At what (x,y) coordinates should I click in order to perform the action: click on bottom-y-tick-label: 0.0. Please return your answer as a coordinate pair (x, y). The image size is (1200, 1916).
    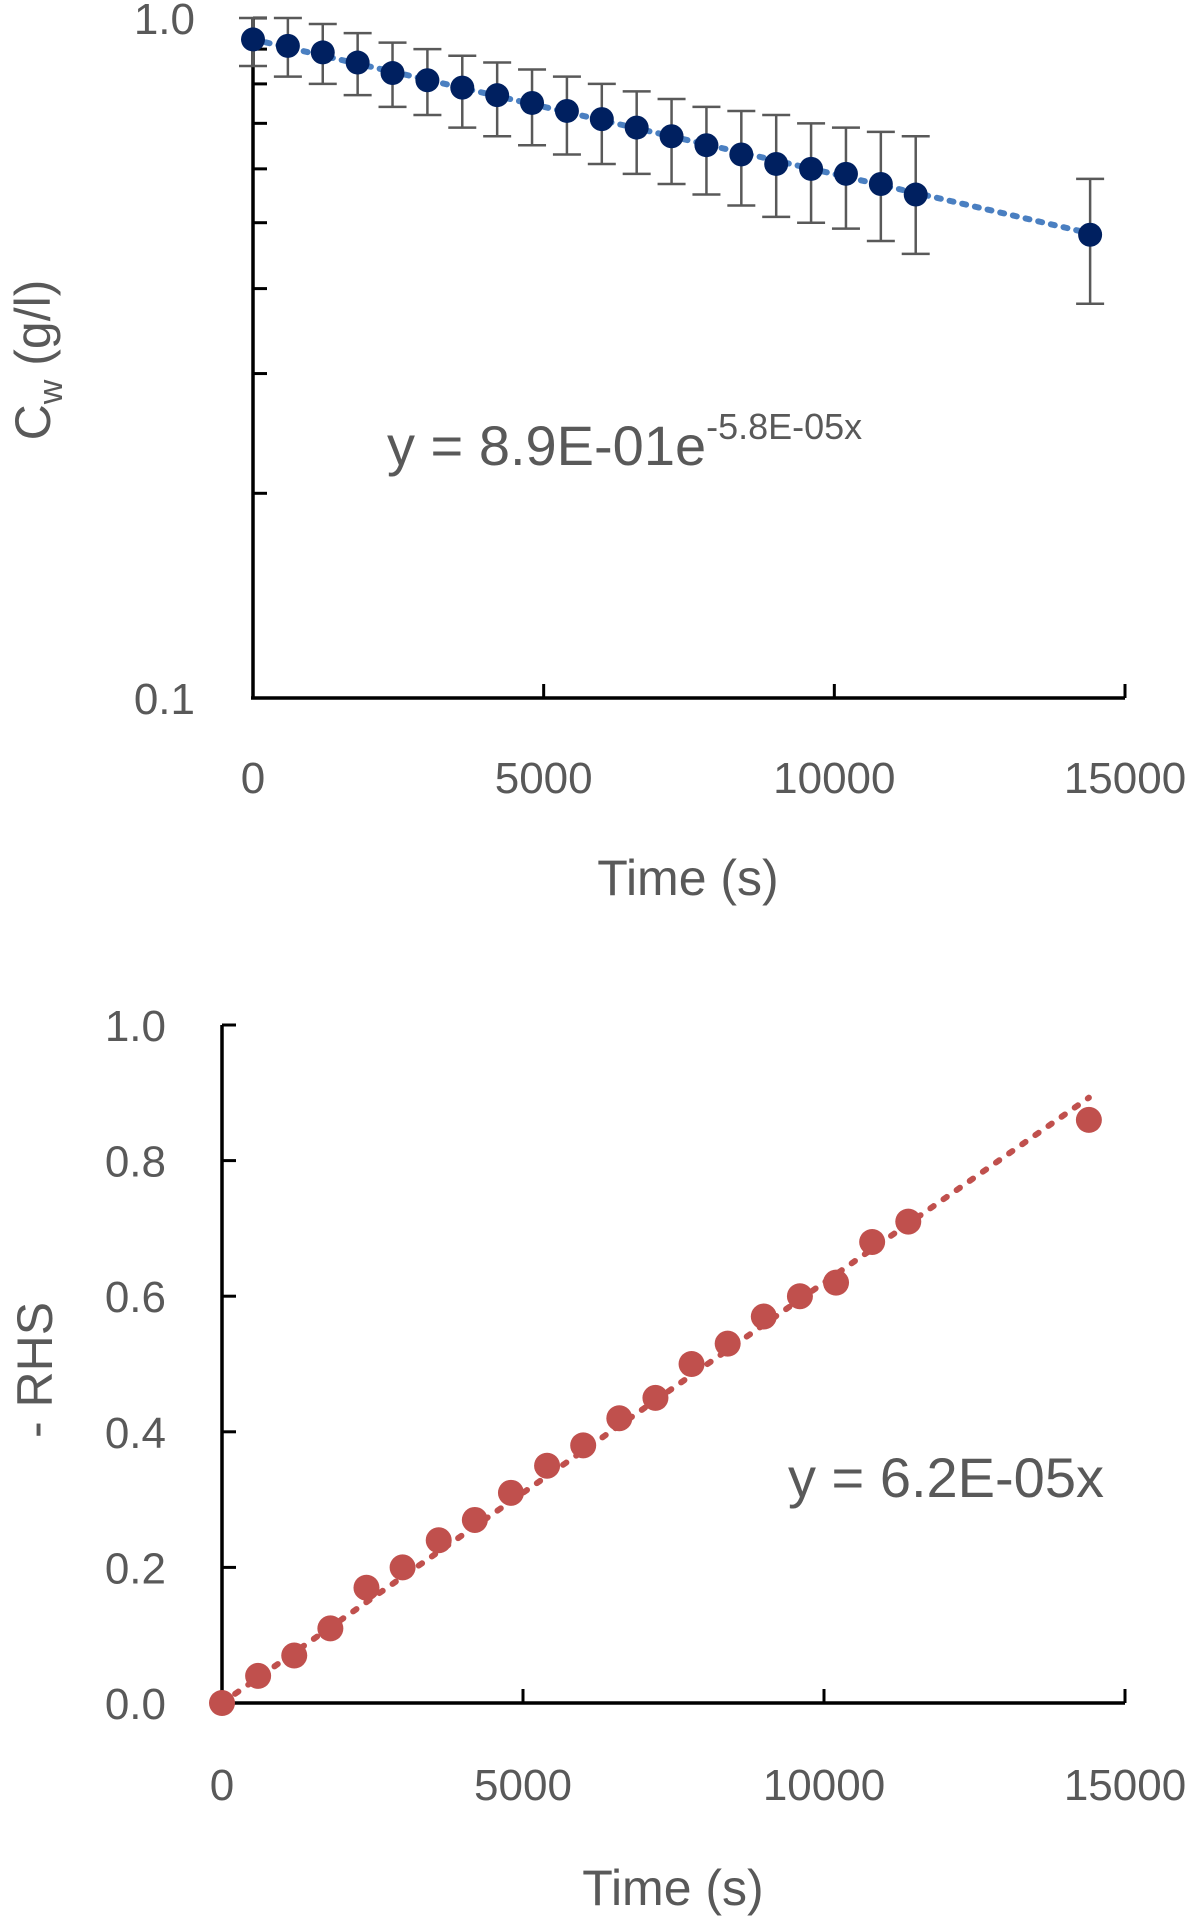
    Looking at the image, I should click on (135, 1704).